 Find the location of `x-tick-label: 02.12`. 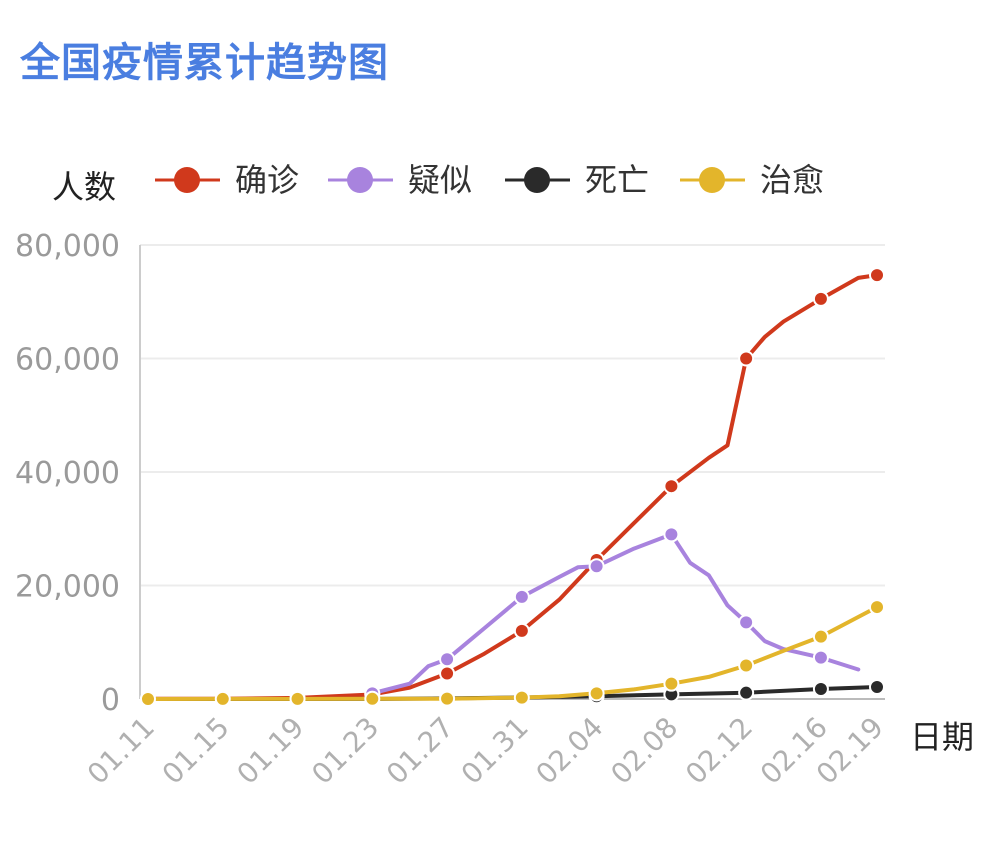

x-tick-label: 02.12 is located at coordinates (719, 751).